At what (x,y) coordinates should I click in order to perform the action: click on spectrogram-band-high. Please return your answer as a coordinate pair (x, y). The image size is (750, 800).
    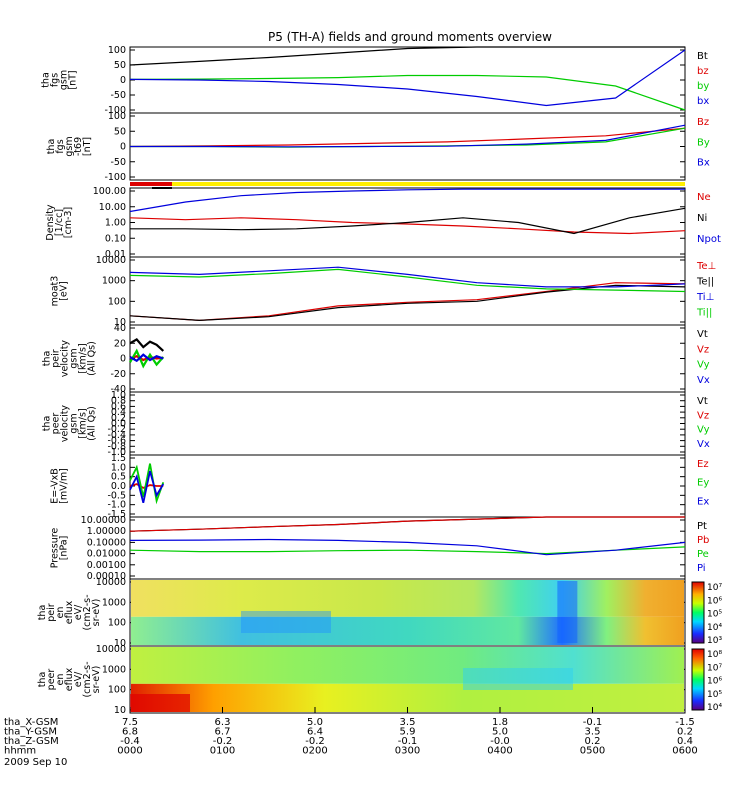
    Looking at the image, I should click on (407, 665).